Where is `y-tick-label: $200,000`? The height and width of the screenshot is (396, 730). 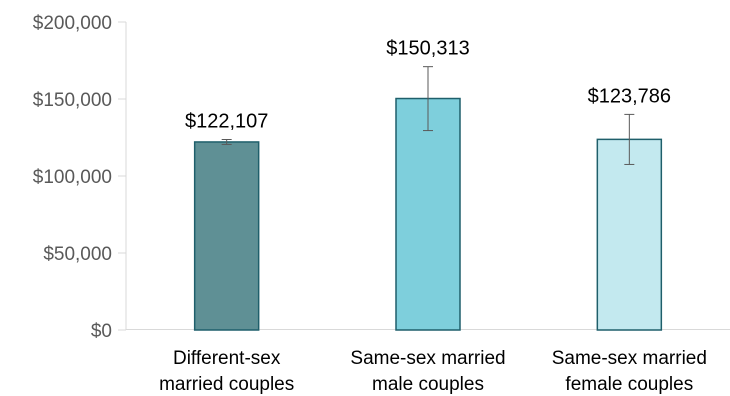
y-tick-label: $200,000 is located at coordinates (72, 23).